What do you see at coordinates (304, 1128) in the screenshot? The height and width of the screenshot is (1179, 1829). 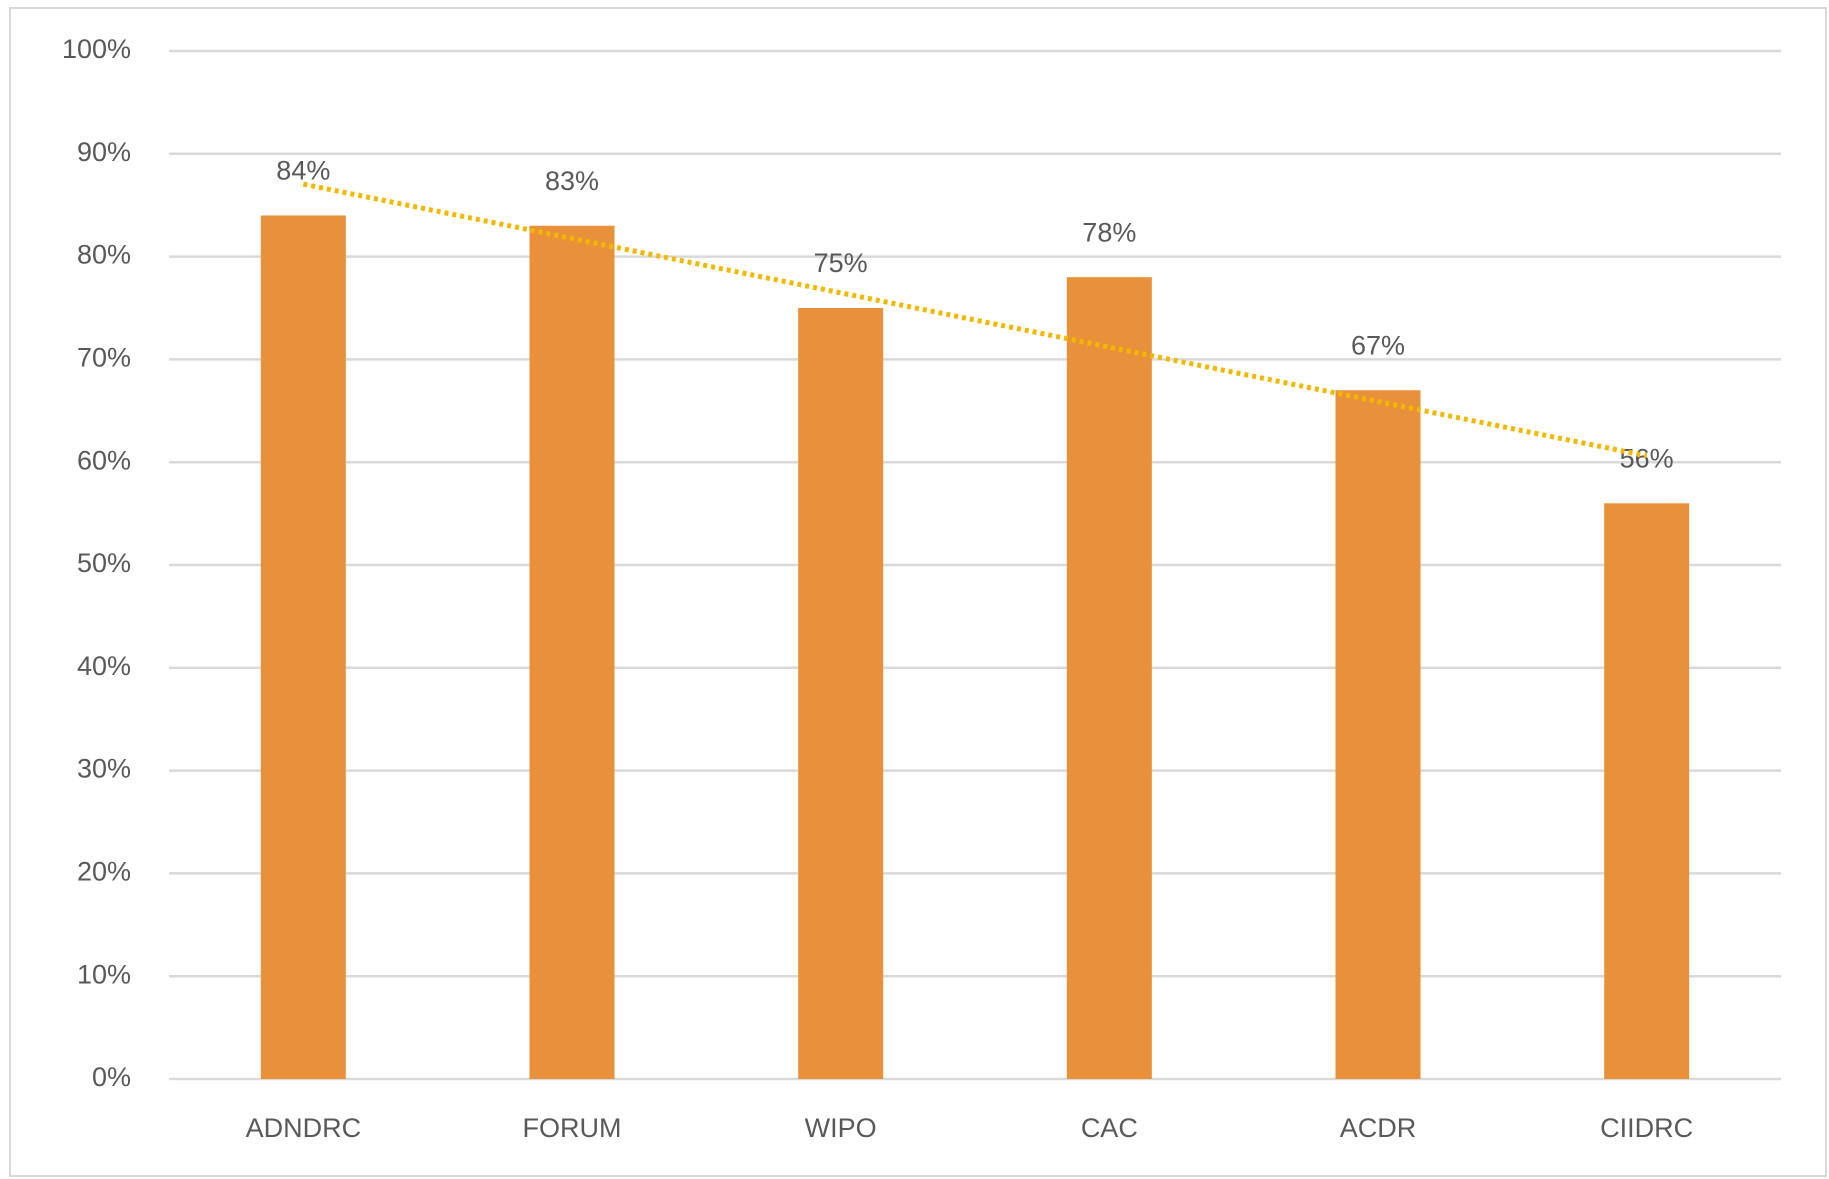 I see `x-tick-label: ADNDRC` at bounding box center [304, 1128].